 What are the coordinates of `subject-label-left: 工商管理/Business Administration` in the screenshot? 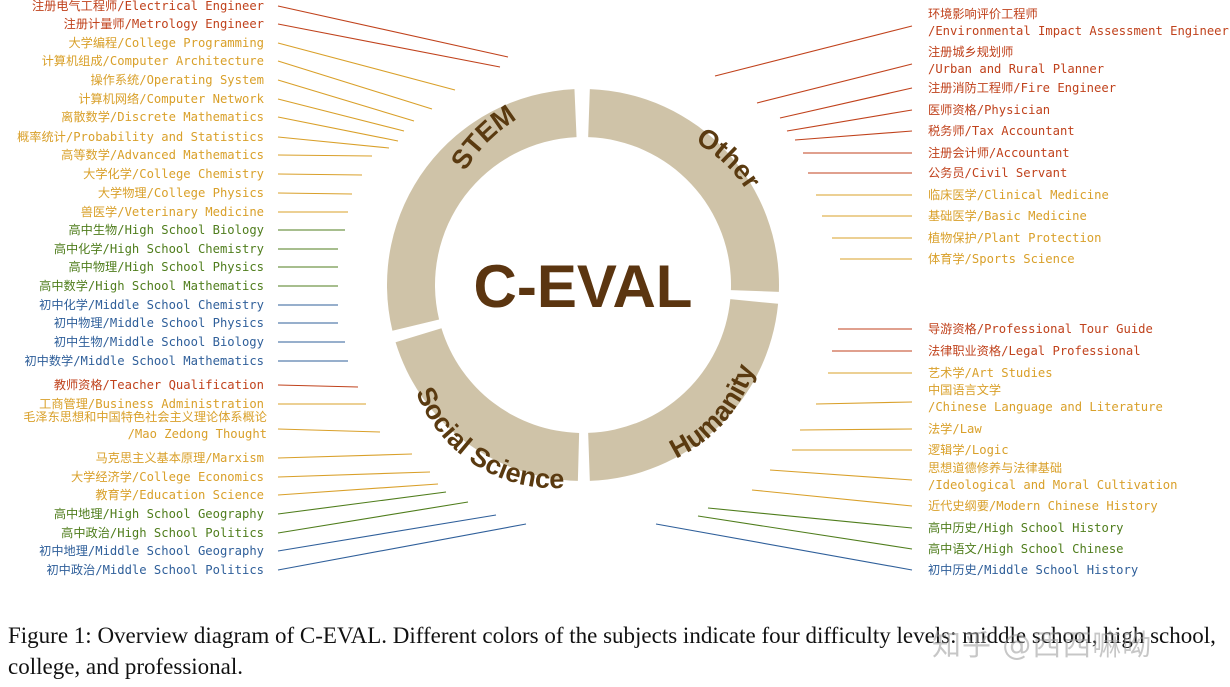 It's located at (151, 403).